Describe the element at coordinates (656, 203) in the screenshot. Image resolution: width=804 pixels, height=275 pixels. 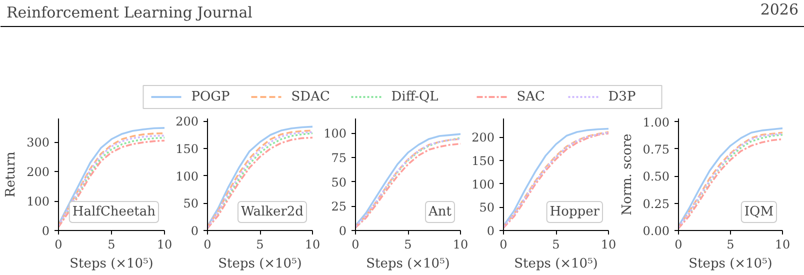
I see `y-tick-label: 0.25` at that location.